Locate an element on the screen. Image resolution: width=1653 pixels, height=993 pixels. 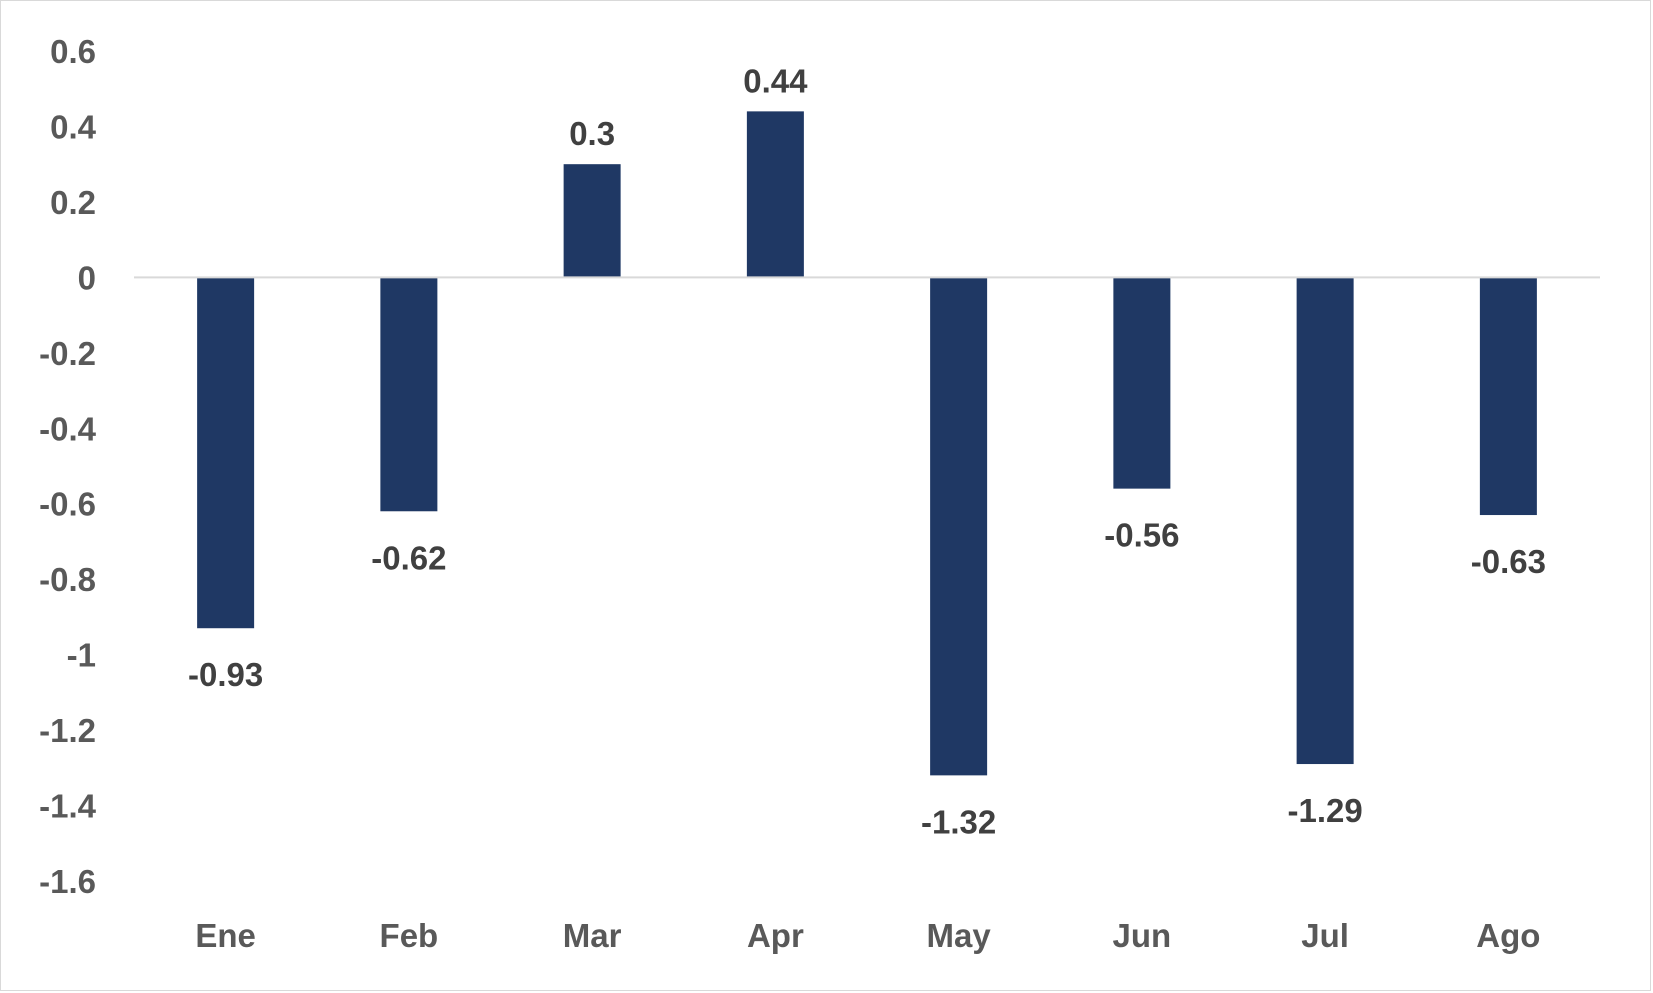
y-tick-label: -0.2 is located at coordinates (67, 353).